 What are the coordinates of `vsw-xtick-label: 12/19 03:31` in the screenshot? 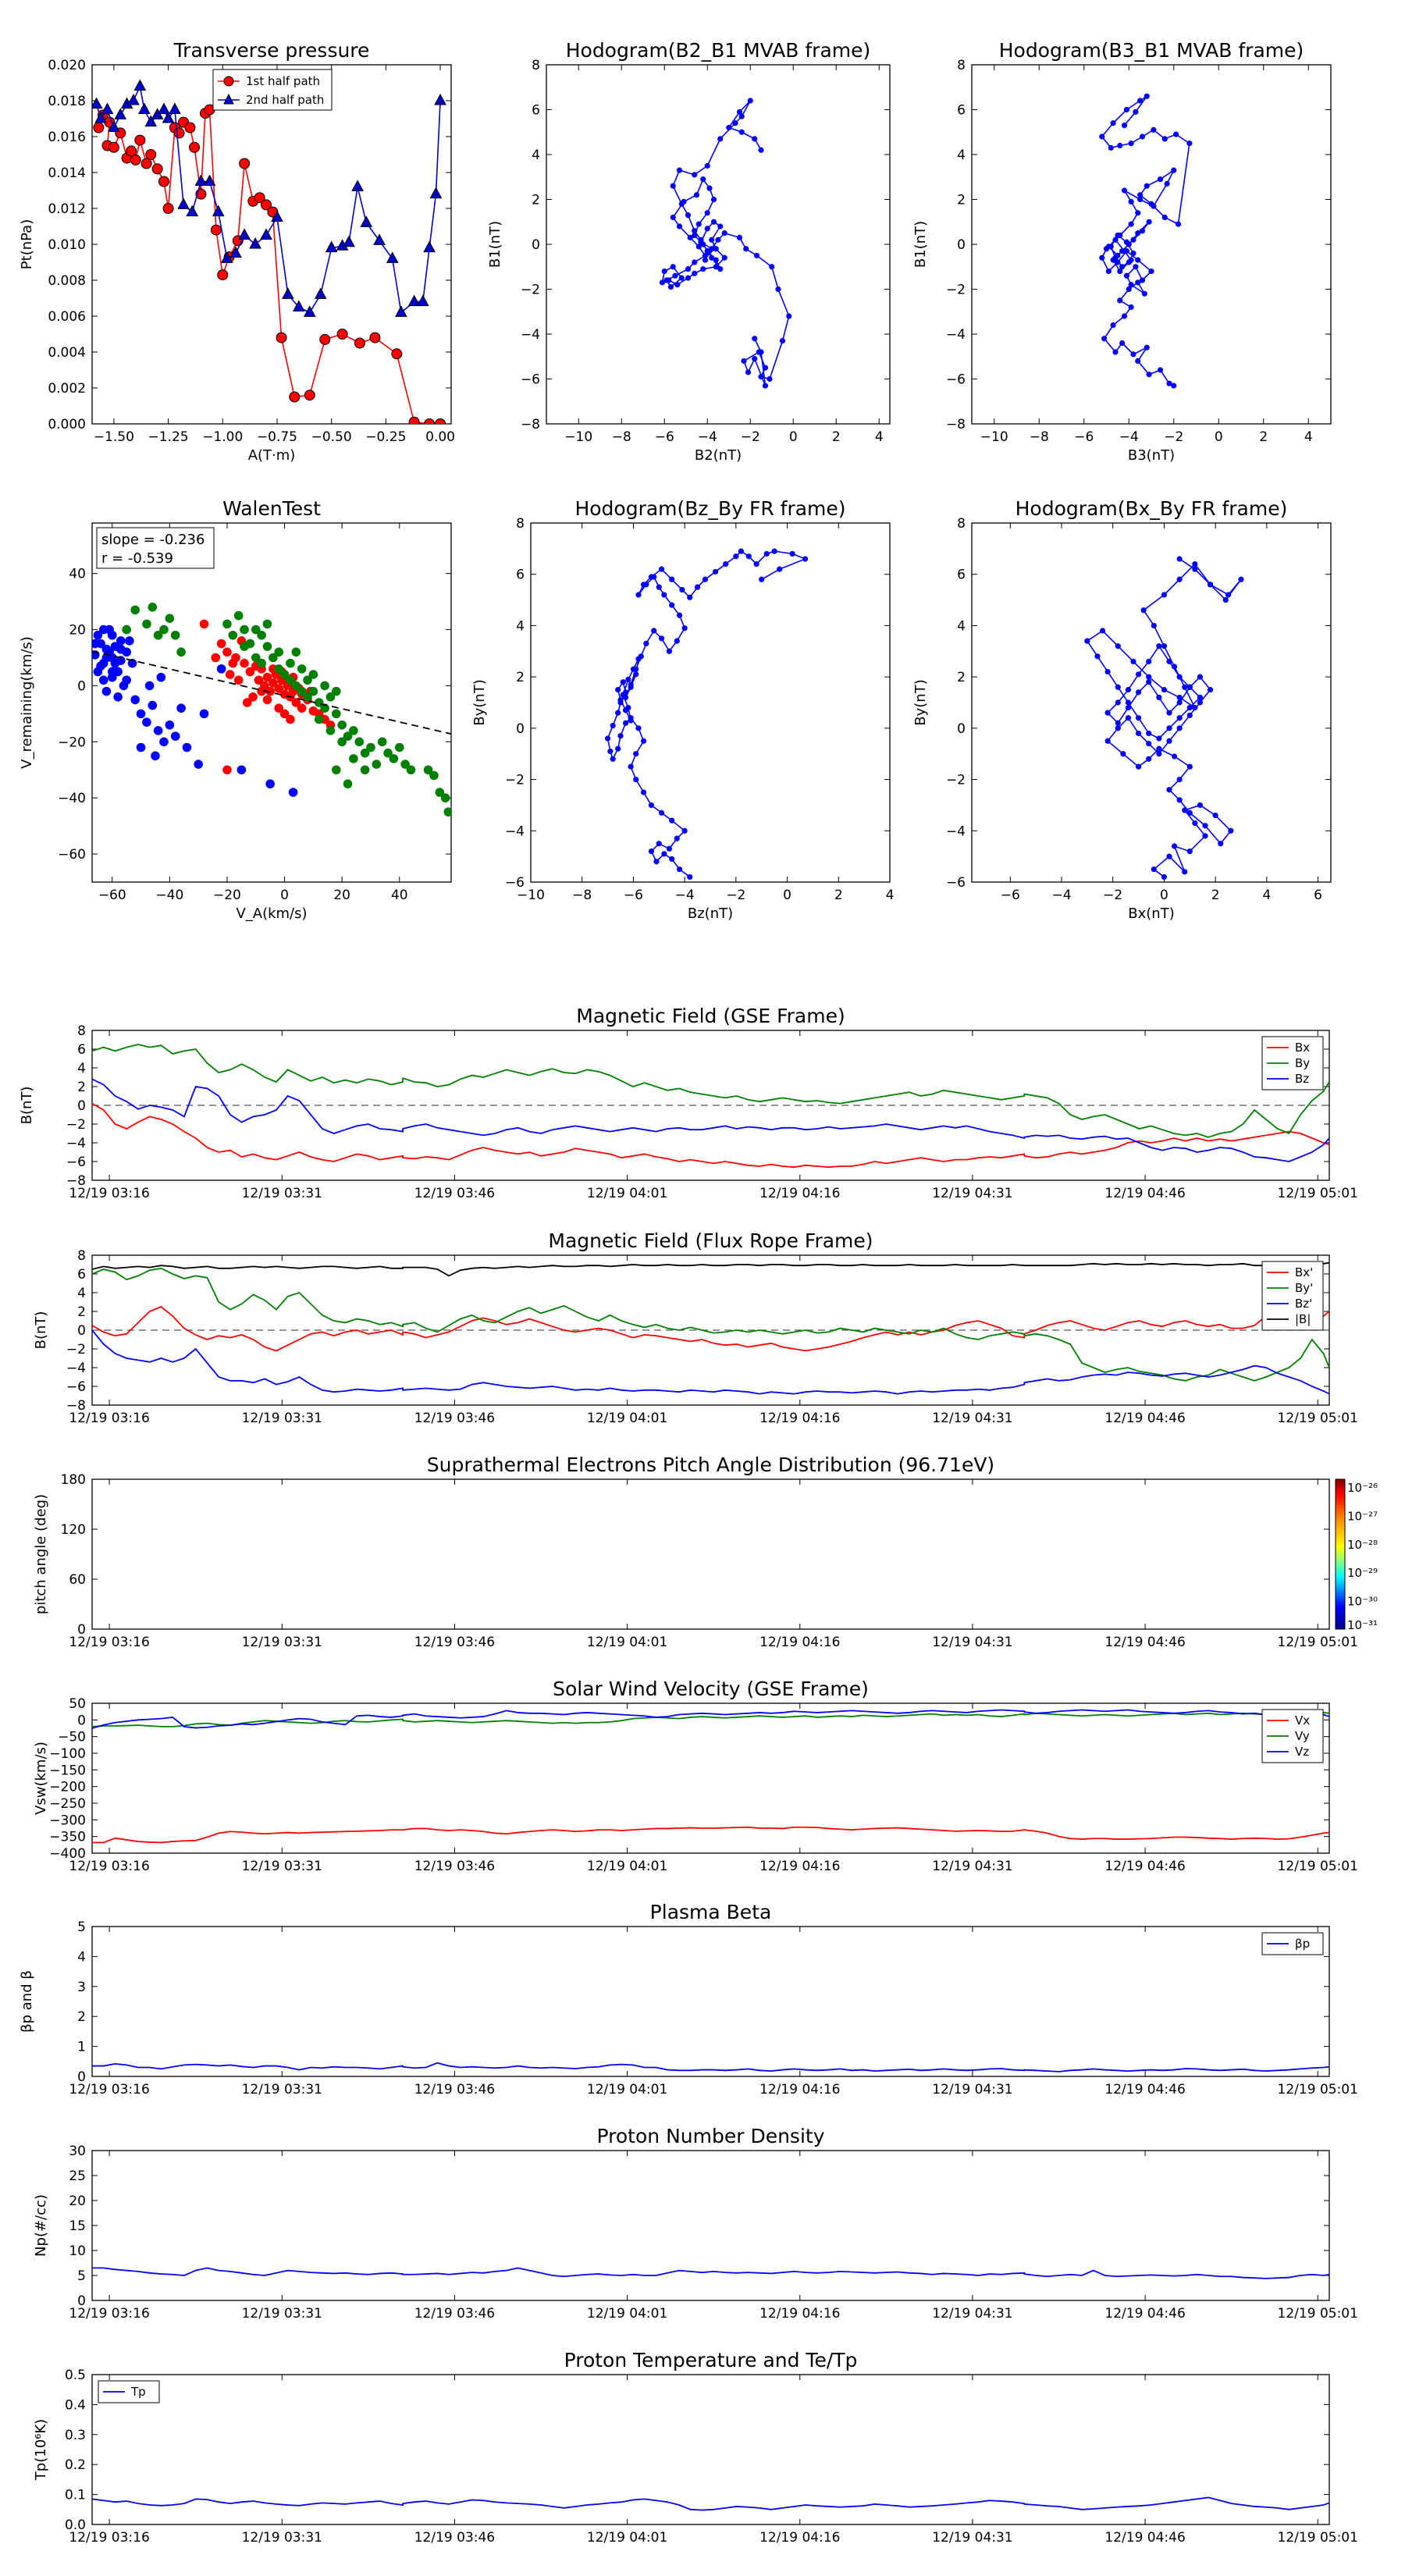 It's located at (282, 1866).